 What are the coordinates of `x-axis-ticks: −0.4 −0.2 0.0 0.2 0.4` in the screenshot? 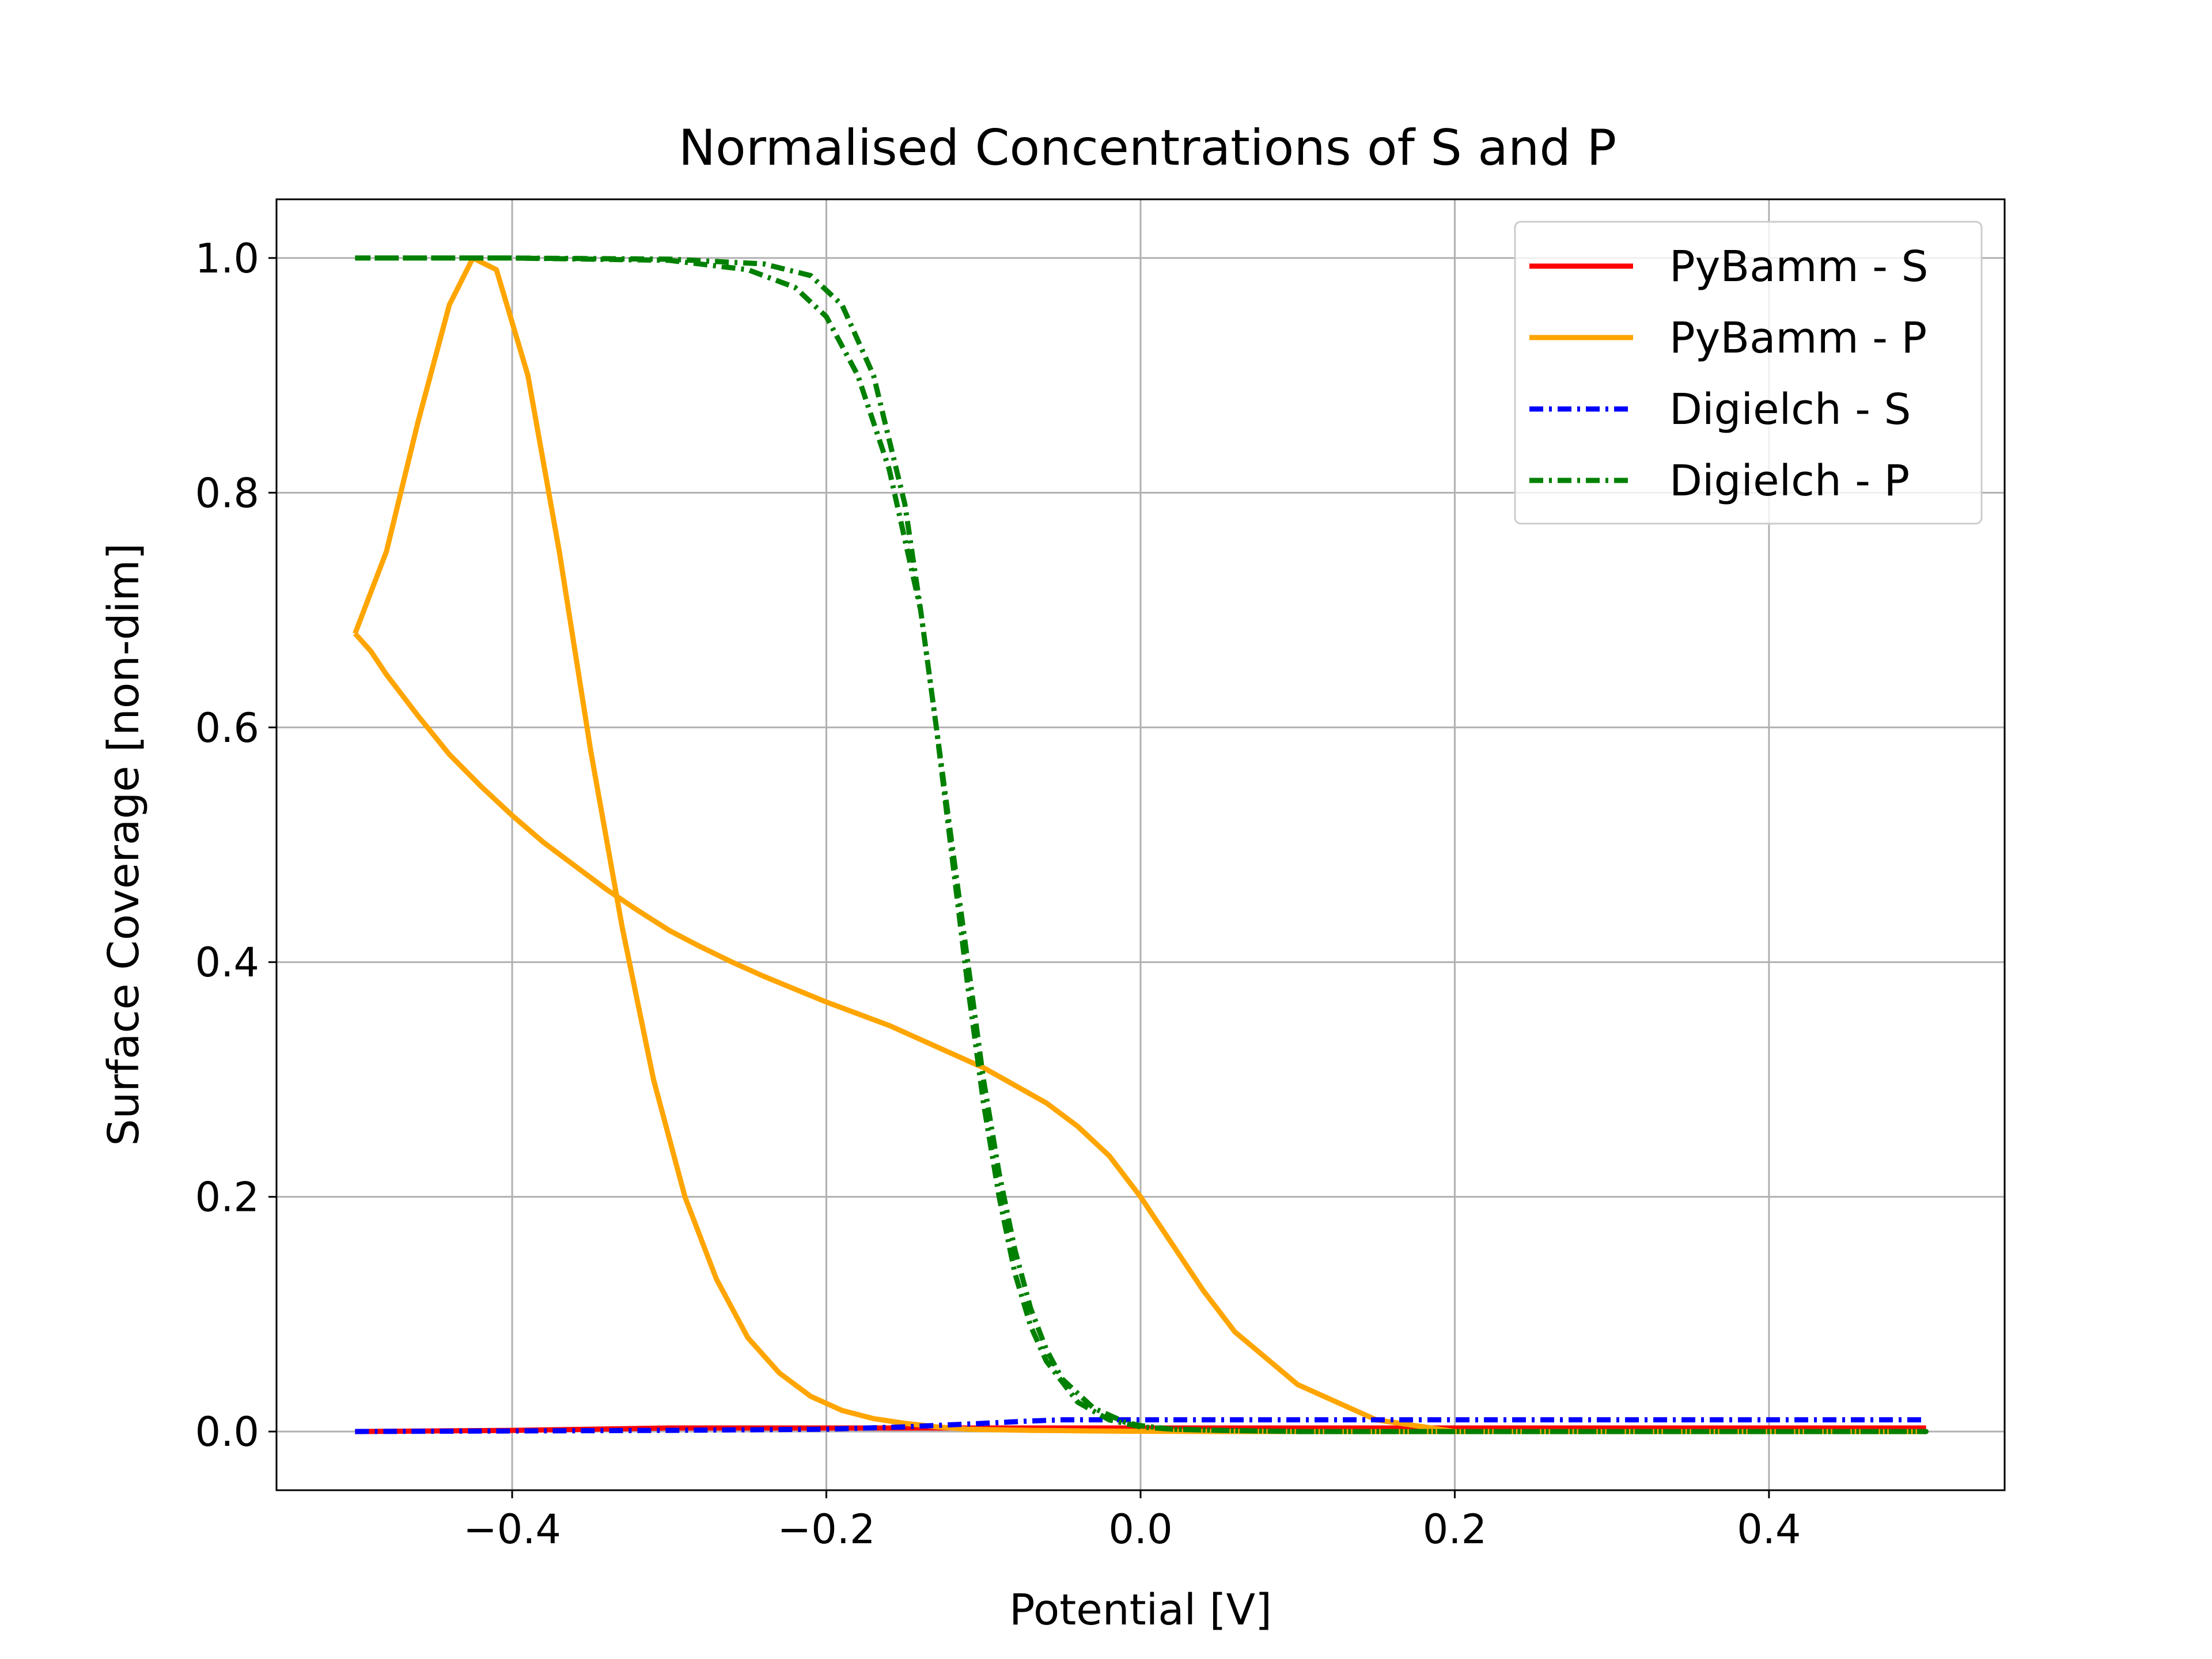 It's located at (1132, 1521).